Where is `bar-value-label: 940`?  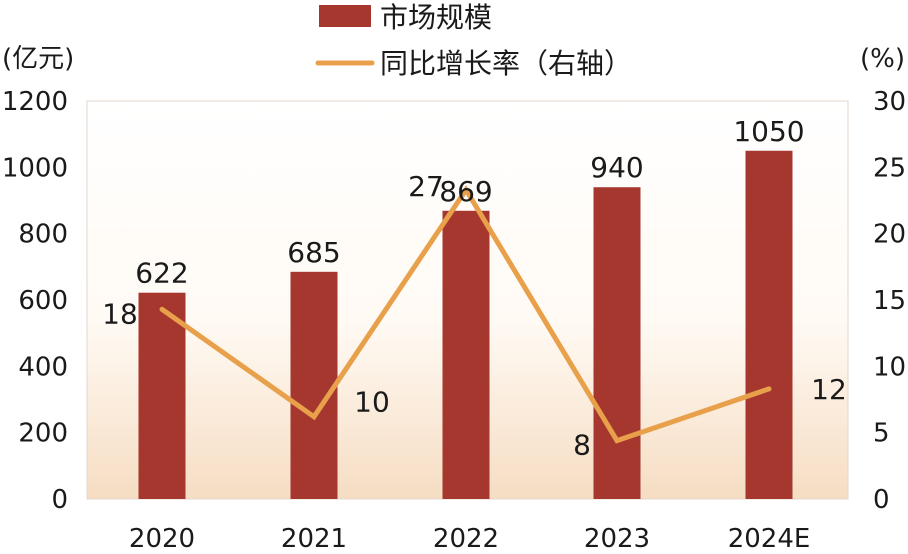 bar-value-label: 940 is located at coordinates (616, 167).